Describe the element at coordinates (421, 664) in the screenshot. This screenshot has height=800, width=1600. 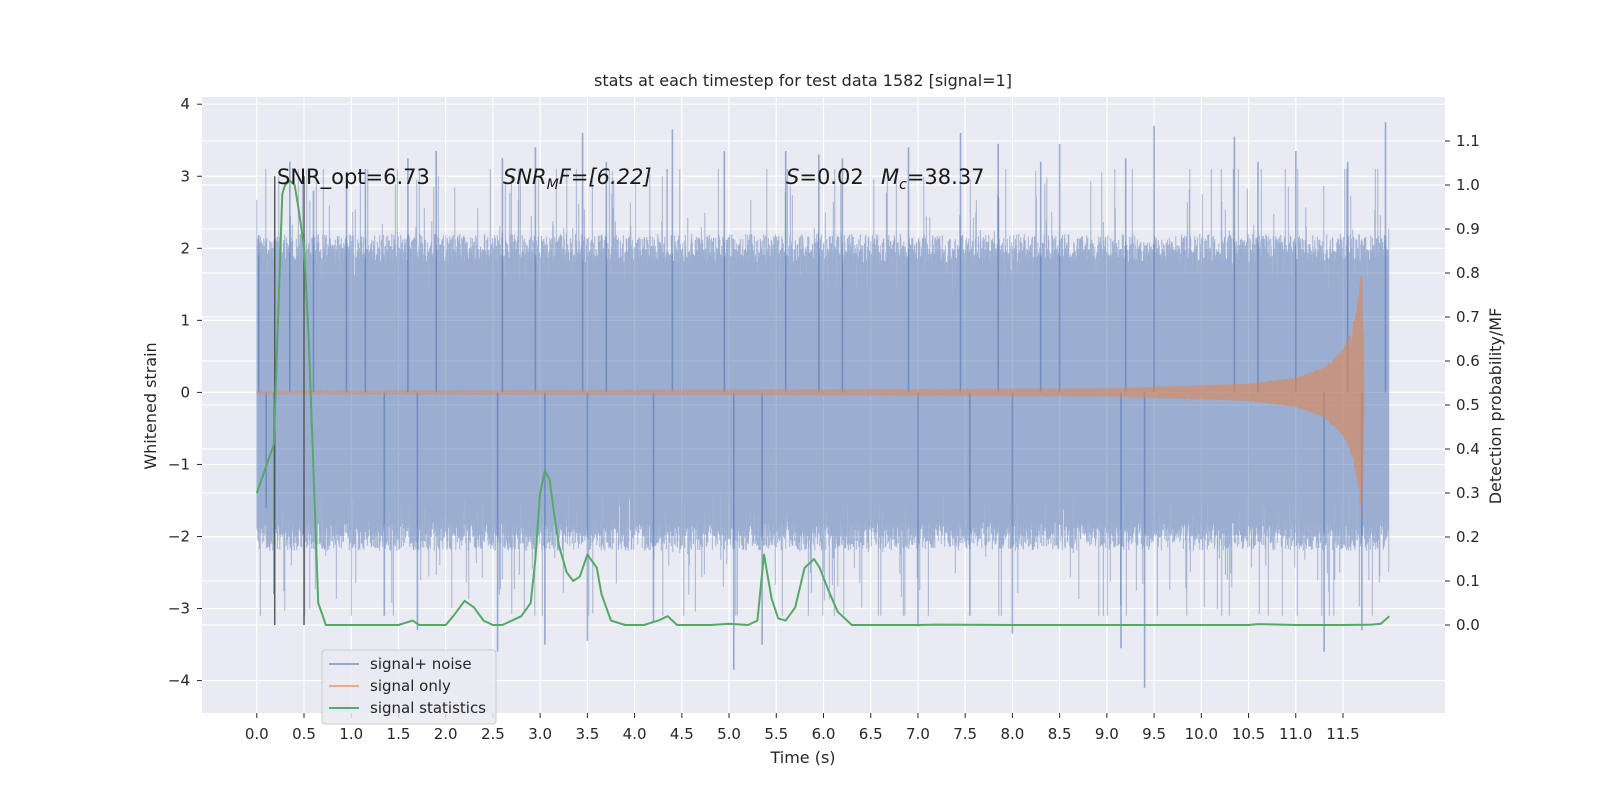
I see `legend-label-noise: signal+ noise` at that location.